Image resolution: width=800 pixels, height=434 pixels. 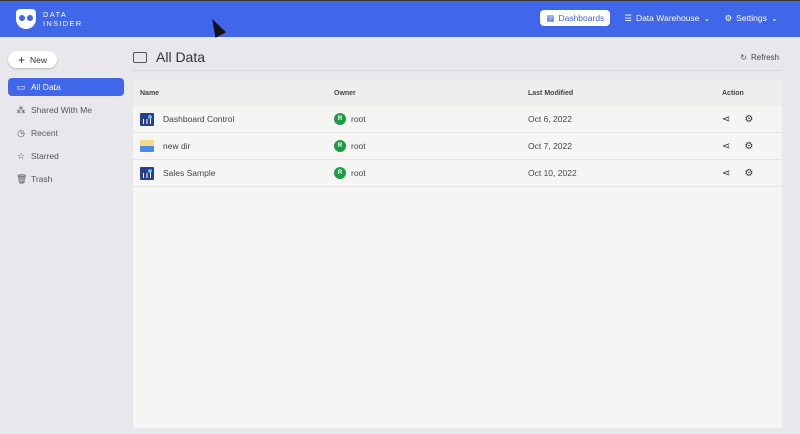 I want to click on database-icon: ☰, so click(x=628, y=17).